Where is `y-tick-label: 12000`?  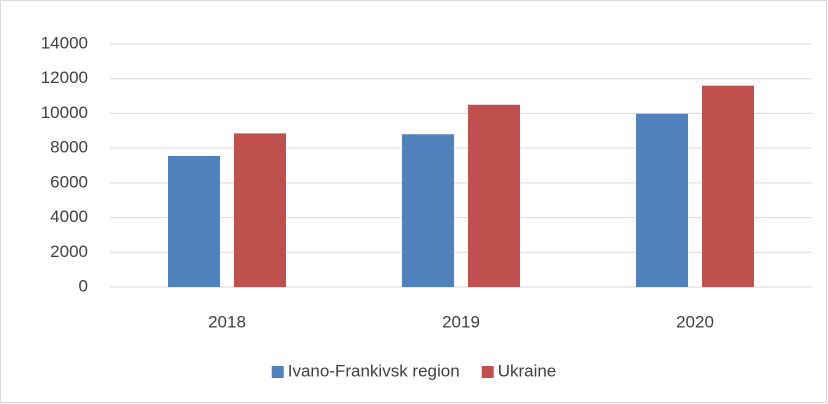 y-tick-label: 12000 is located at coordinates (64, 77).